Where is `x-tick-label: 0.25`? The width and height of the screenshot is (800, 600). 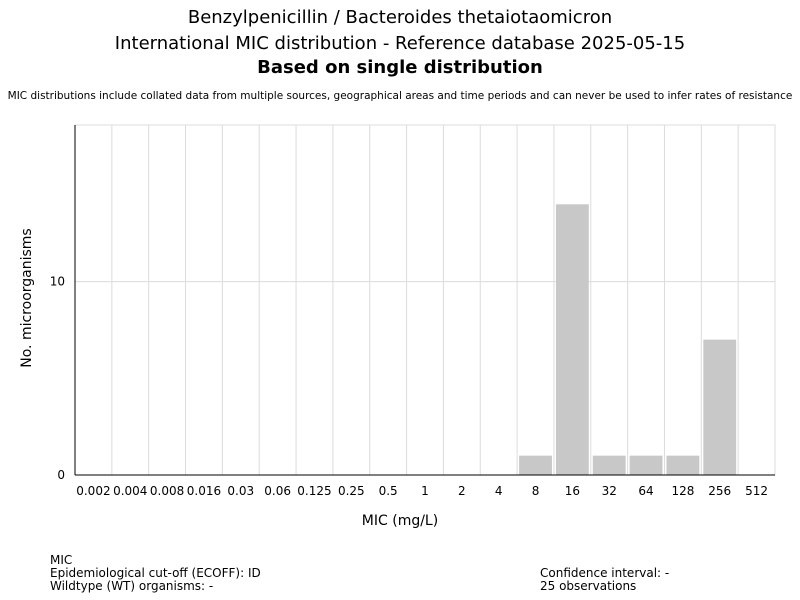
x-tick-label: 0.25 is located at coordinates (351, 491).